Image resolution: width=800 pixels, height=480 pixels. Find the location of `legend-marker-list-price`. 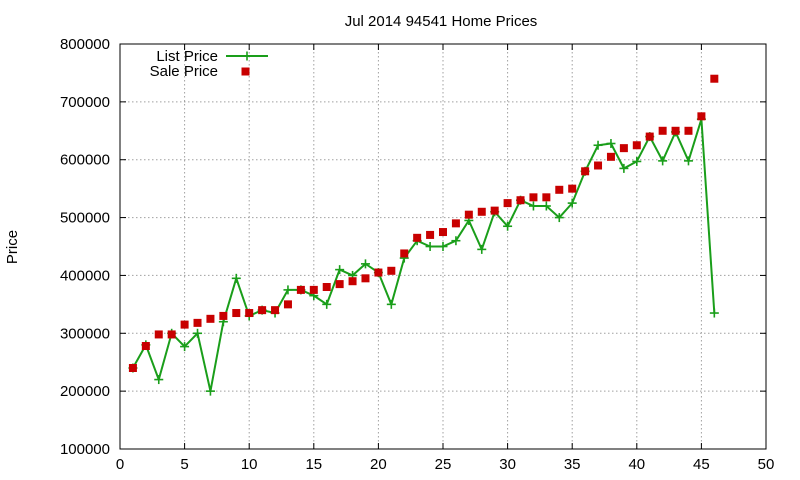

legend-marker-list-price is located at coordinates (247, 56).